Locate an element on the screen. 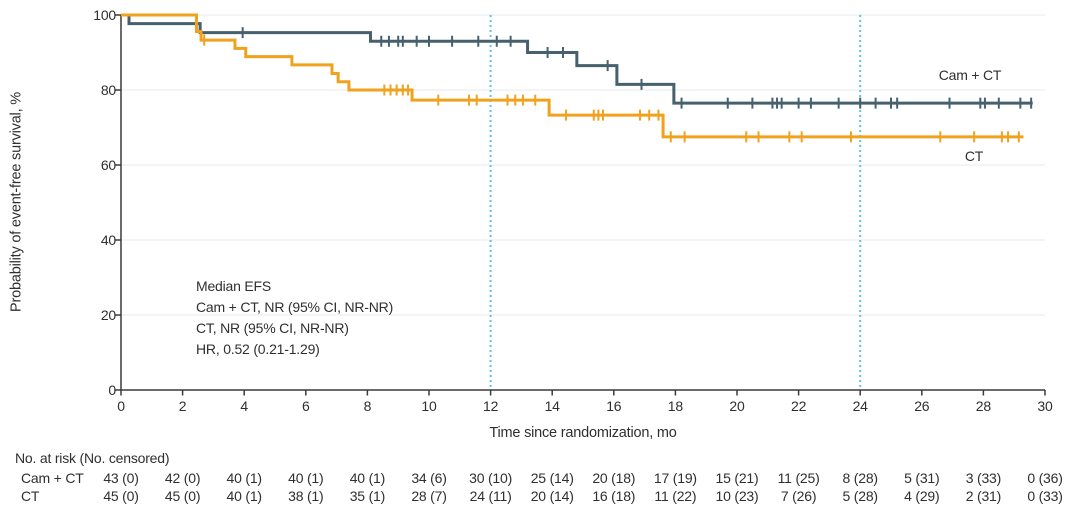 The height and width of the screenshot is (519, 1080). risk-value: 0 (33) is located at coordinates (1045, 496).